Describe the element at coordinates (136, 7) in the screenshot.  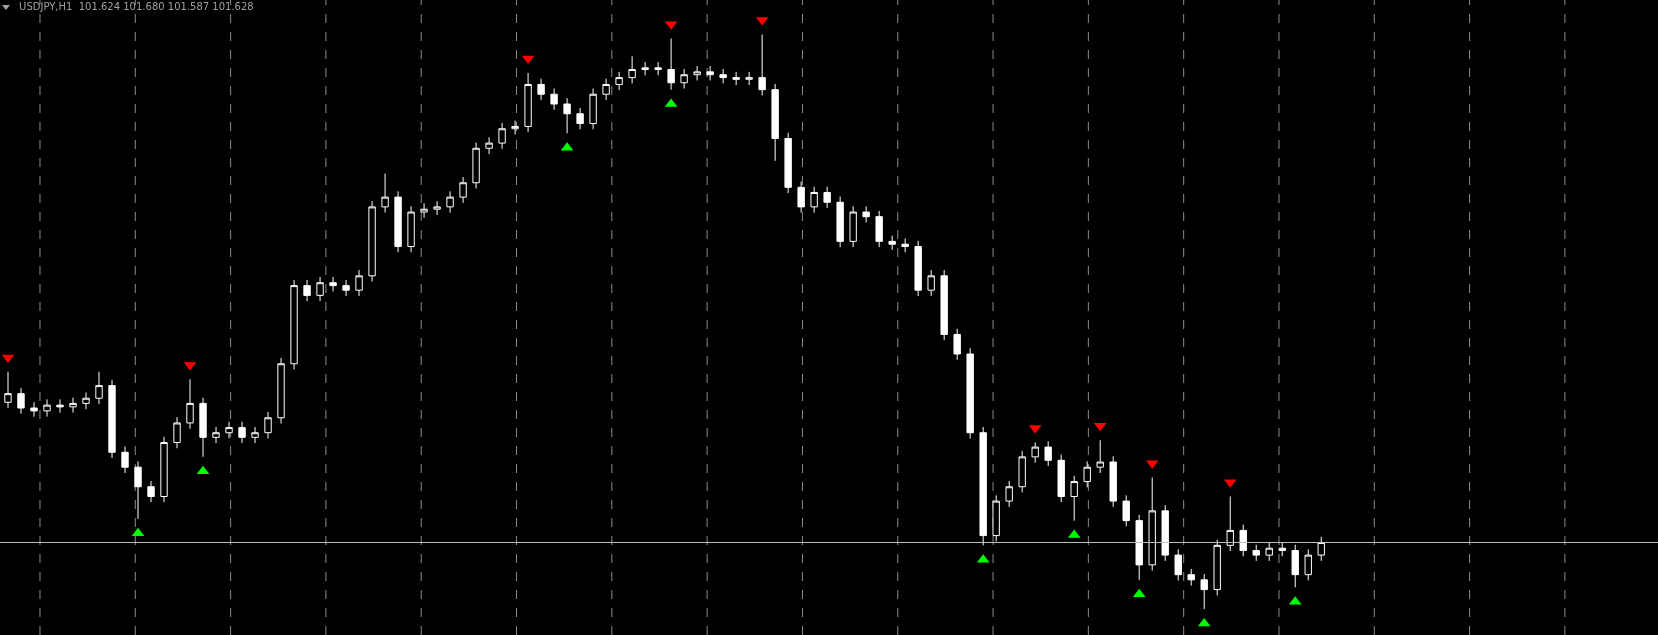
I see `chart-title: USDJPY,H1 101.624 101.680 101.587 101.628` at that location.